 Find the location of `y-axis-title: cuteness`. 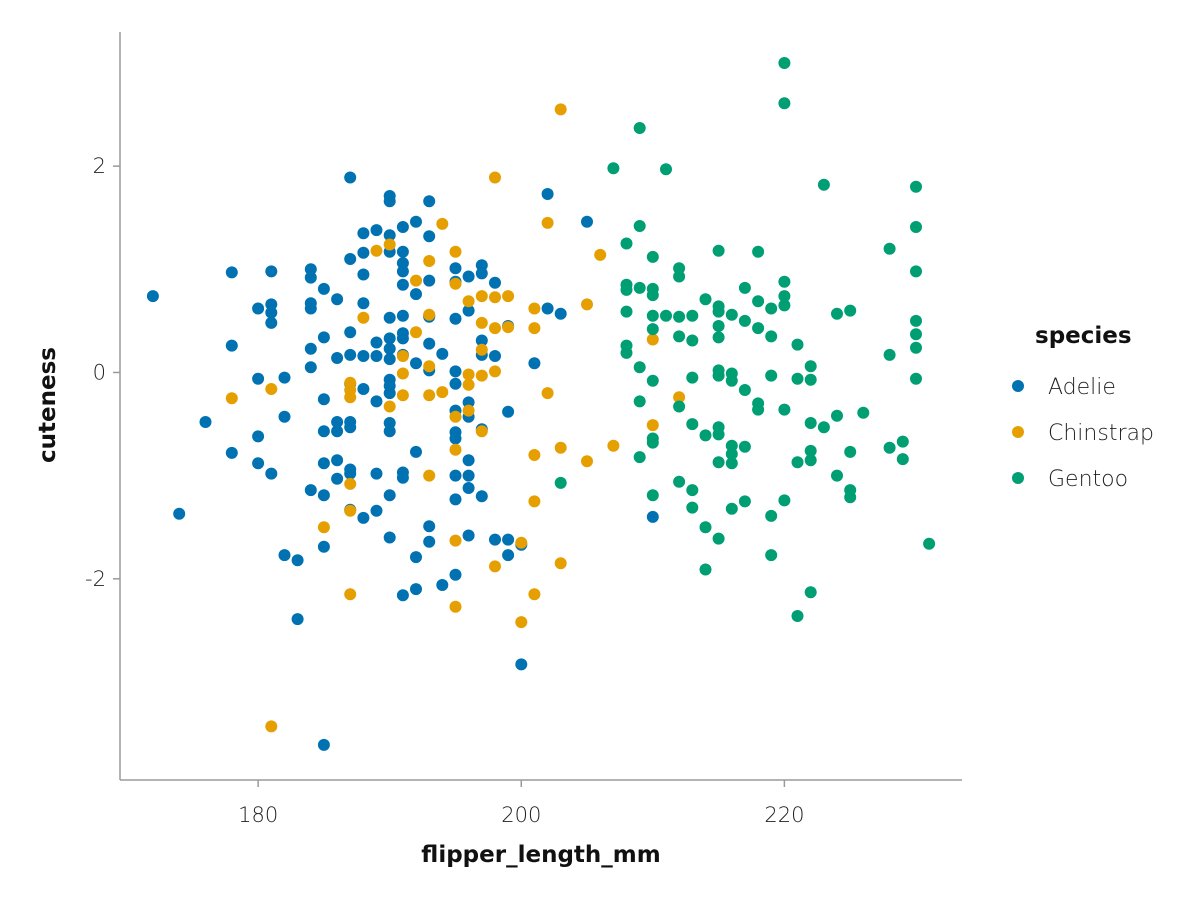

y-axis-title: cuteness is located at coordinates (48, 405).